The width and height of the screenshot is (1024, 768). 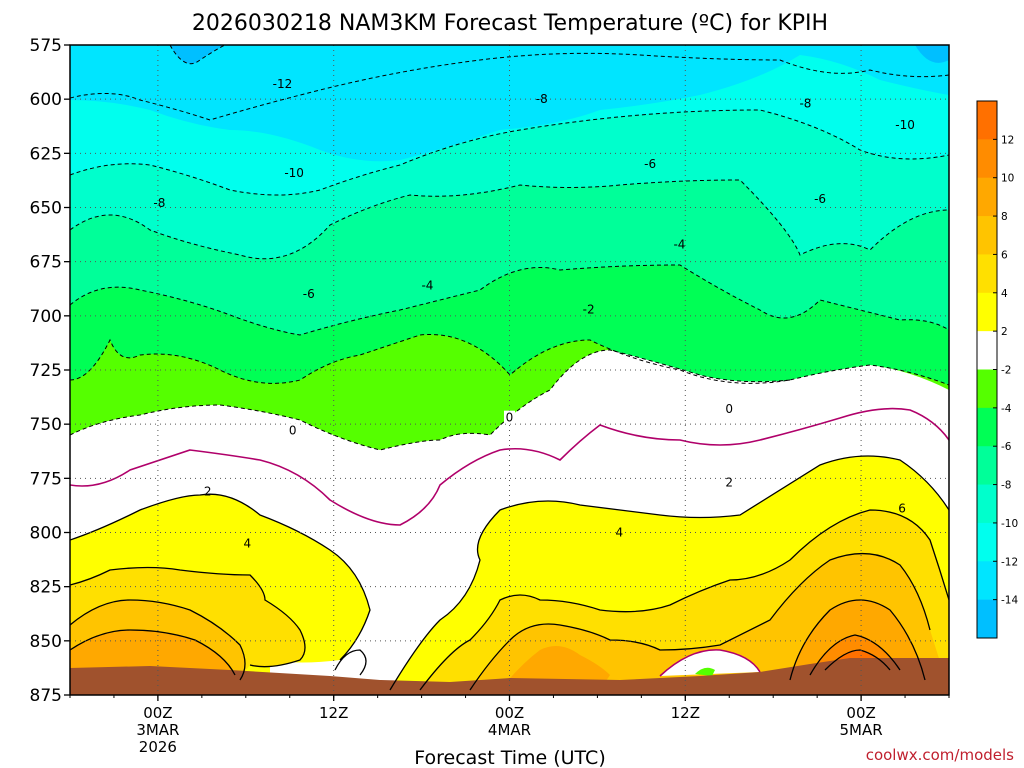 I want to click on y-tick-label-5: 700, so click(x=46, y=317).